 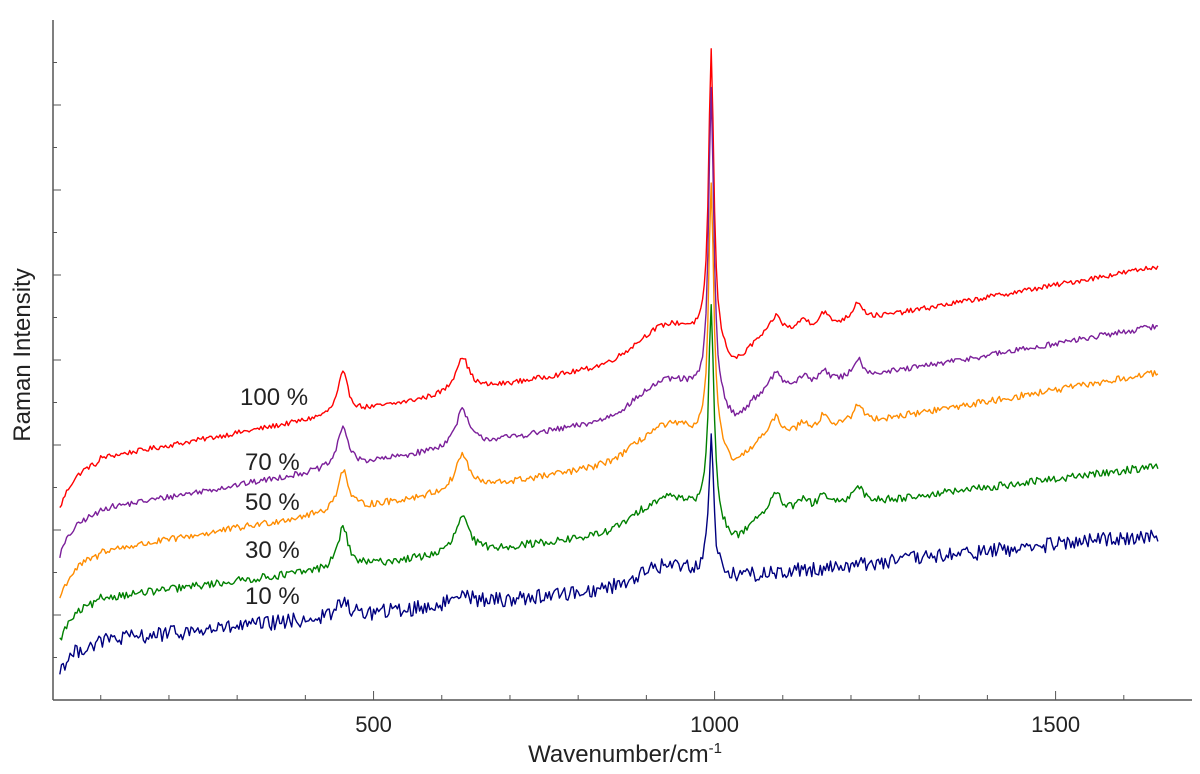 What do you see at coordinates (272, 502) in the screenshot?
I see `series-label: 50 %` at bounding box center [272, 502].